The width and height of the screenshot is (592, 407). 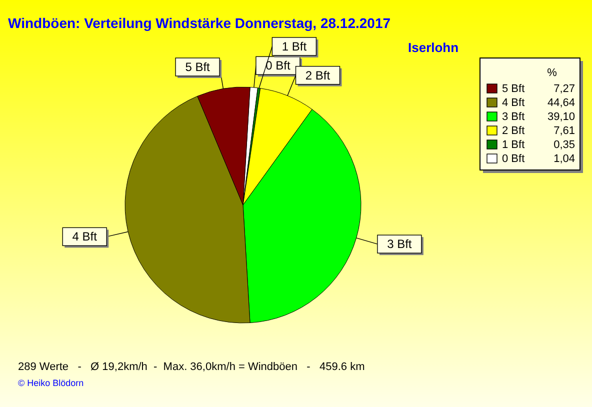 I want to click on data-label: 44,64, so click(x=561, y=103).